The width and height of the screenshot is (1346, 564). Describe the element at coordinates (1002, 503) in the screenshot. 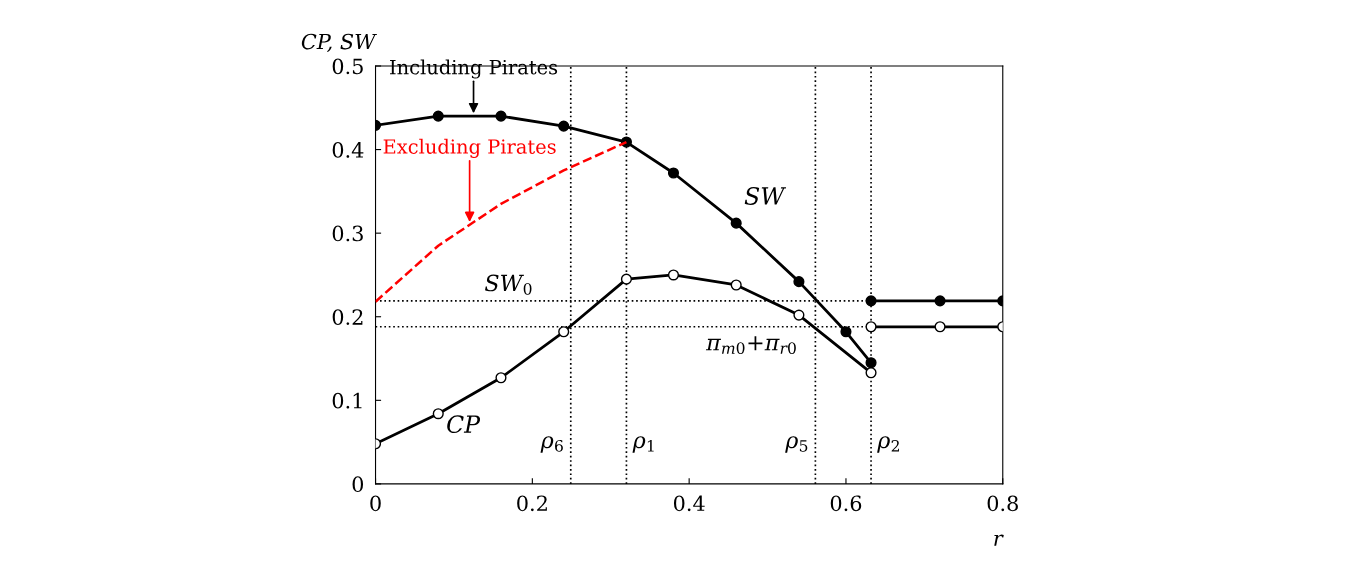

I see `x-tick-label: 0.8` at that location.